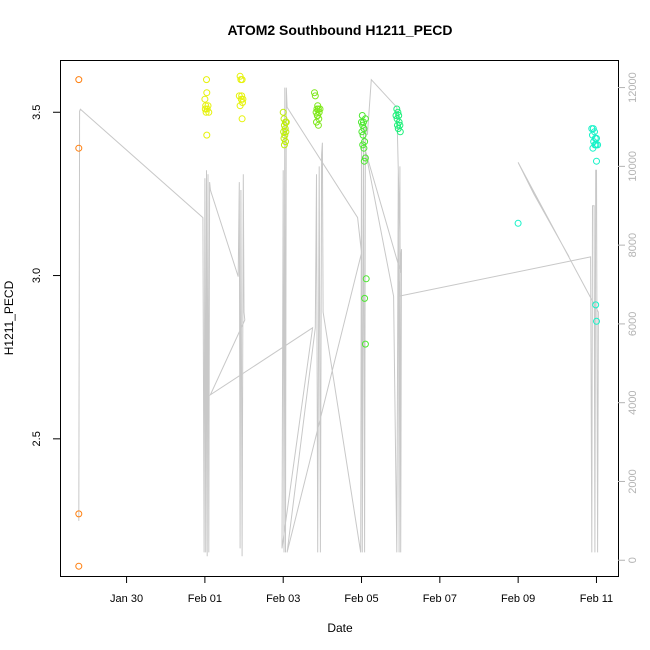  Describe the element at coordinates (518, 599) in the screenshot. I see `x-tick-label: Feb 09` at that location.